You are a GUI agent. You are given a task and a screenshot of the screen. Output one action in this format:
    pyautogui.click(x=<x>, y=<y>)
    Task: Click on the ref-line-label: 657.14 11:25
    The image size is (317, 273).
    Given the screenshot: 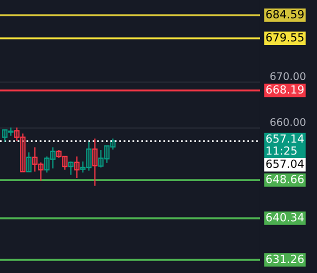 What is the action you would take?
    pyautogui.click(x=285, y=144)
    